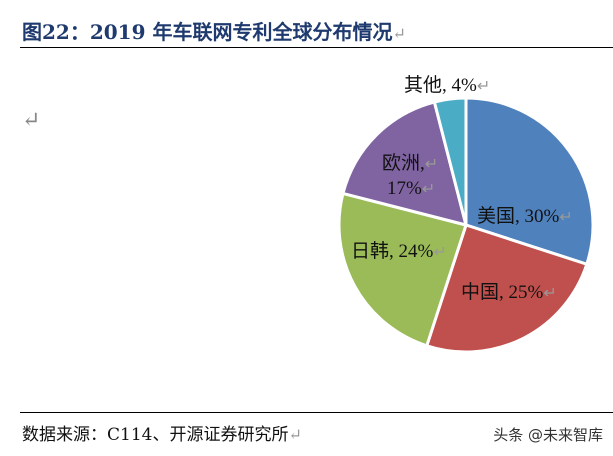 The height and width of the screenshot is (456, 613). What do you see at coordinates (447, 85) in the screenshot?
I see `label-other: 其他, 4%↵` at bounding box center [447, 85].